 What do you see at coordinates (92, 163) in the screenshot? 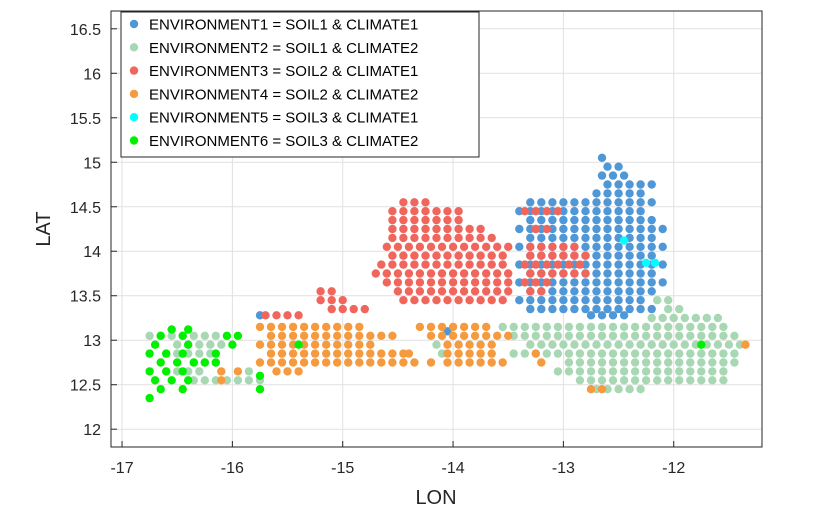
I see `y-tick-label: 15` at bounding box center [92, 163].